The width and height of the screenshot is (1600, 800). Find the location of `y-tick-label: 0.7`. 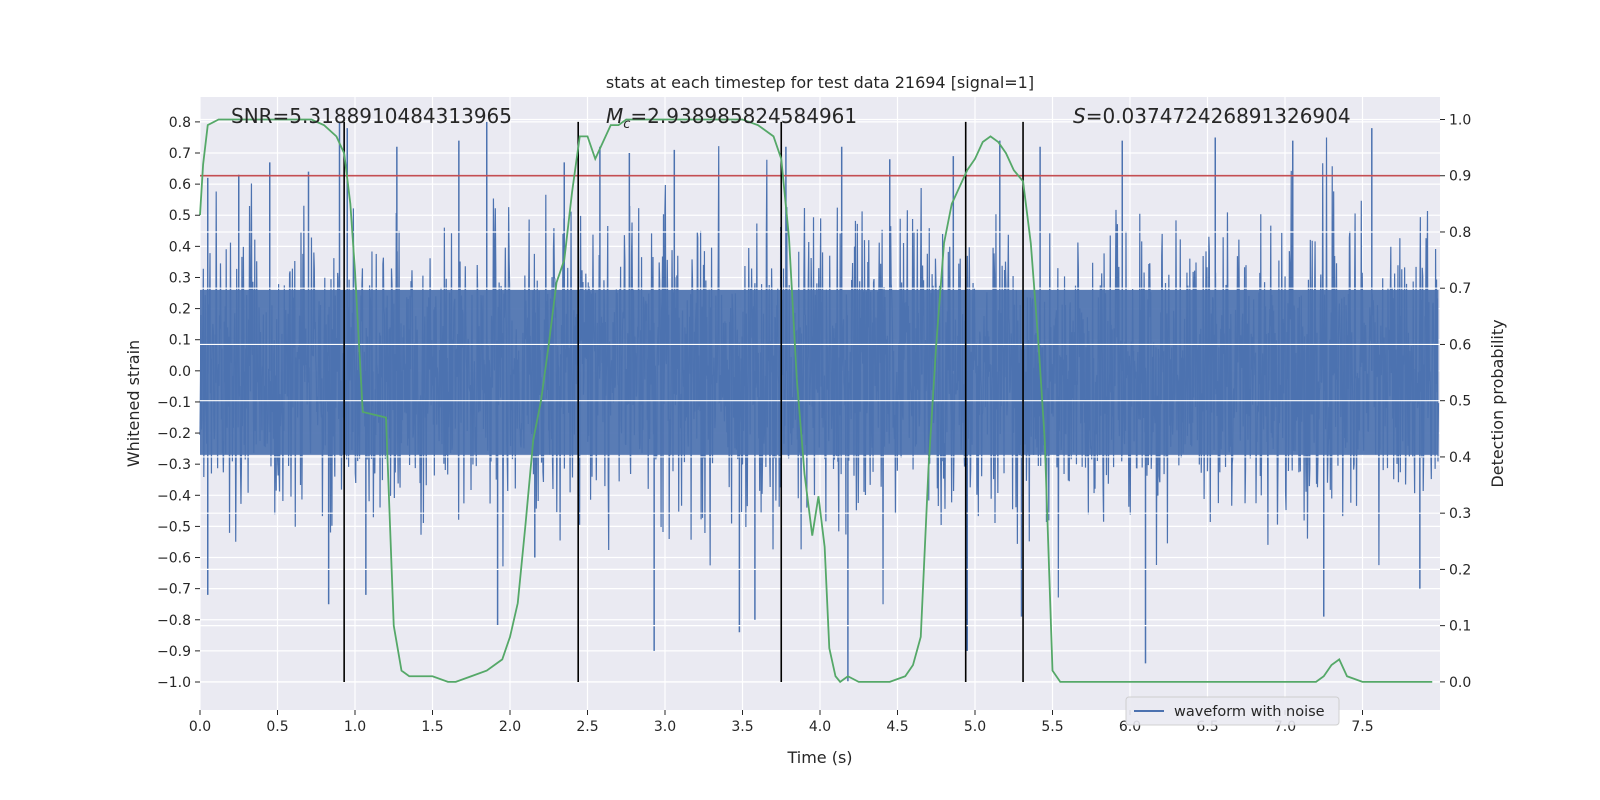

y-tick-label: 0.7 is located at coordinates (180, 154).